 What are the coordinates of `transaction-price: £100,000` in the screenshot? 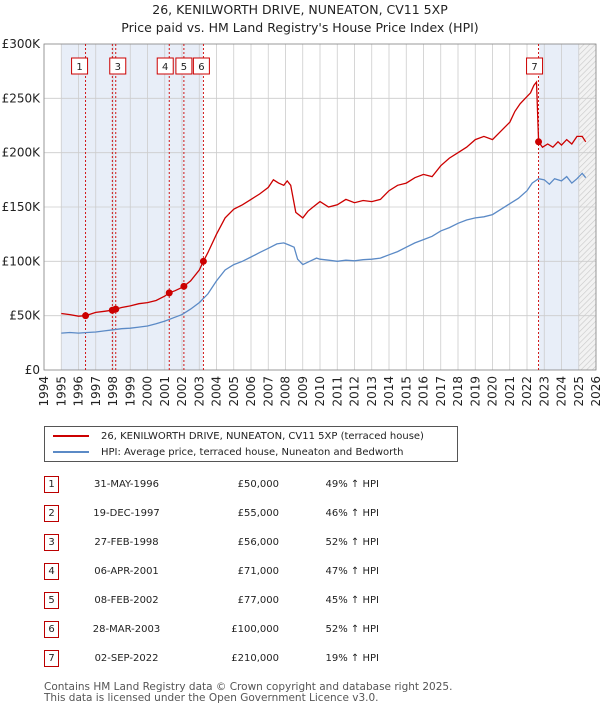 It's located at (255, 629).